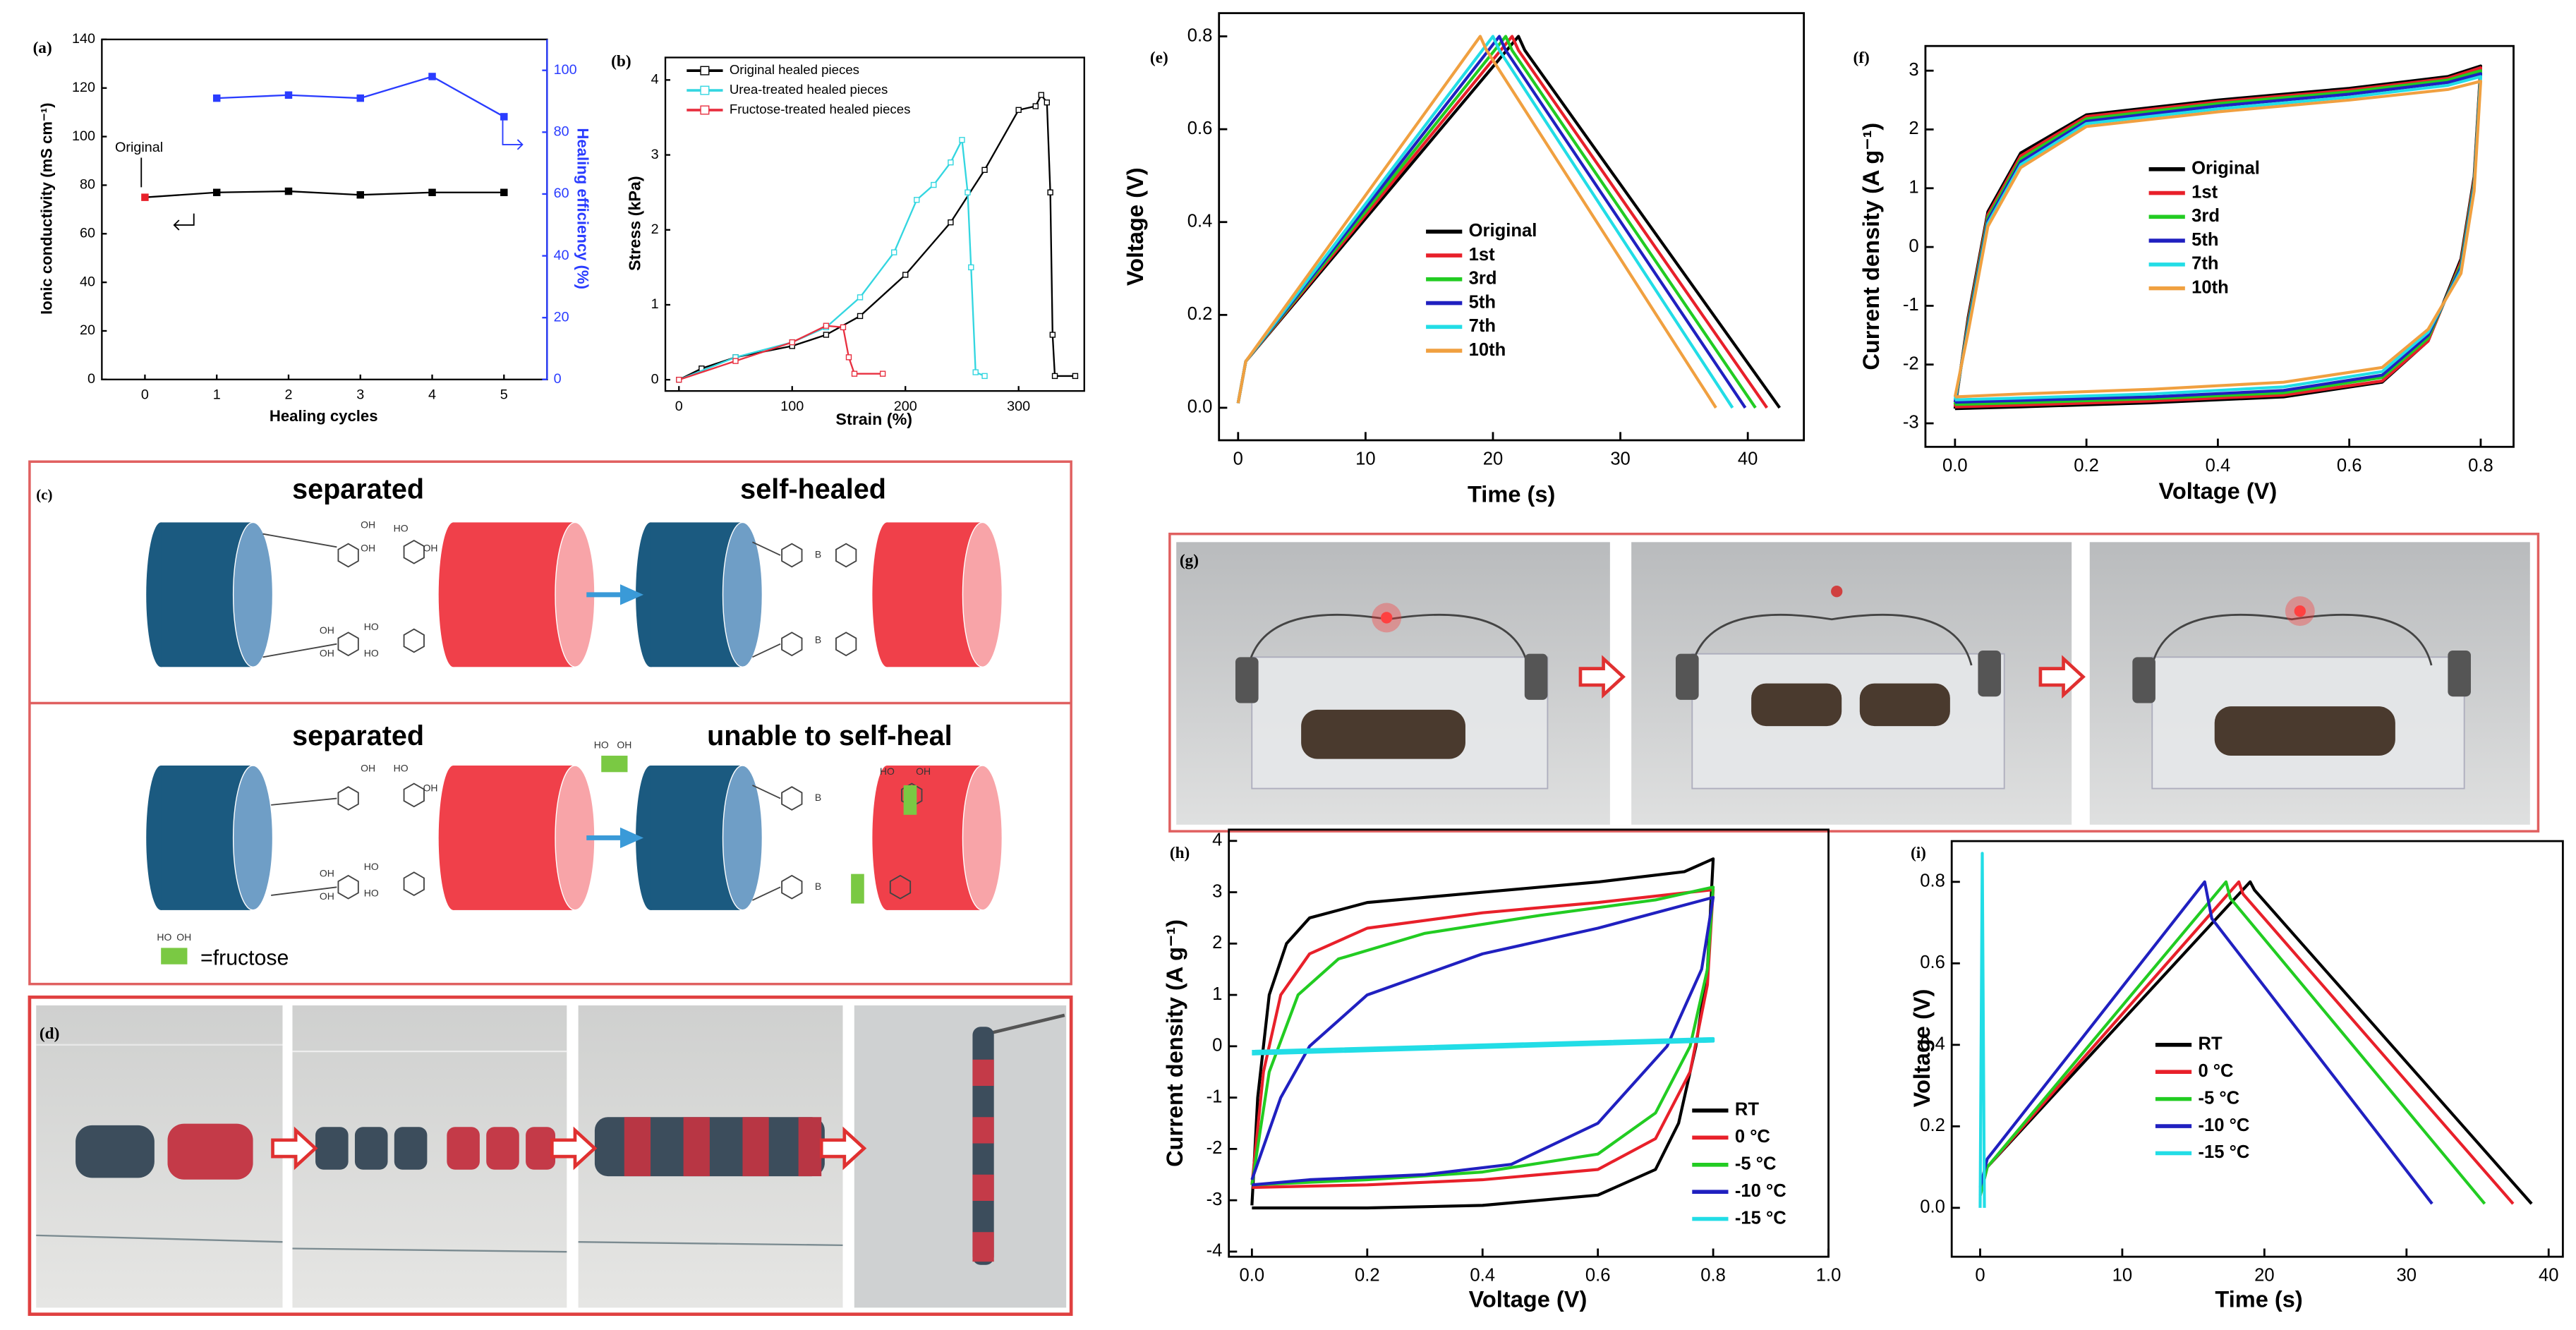  Describe the element at coordinates (217, 395) in the screenshot. I see `x-tick-label: 1` at that location.